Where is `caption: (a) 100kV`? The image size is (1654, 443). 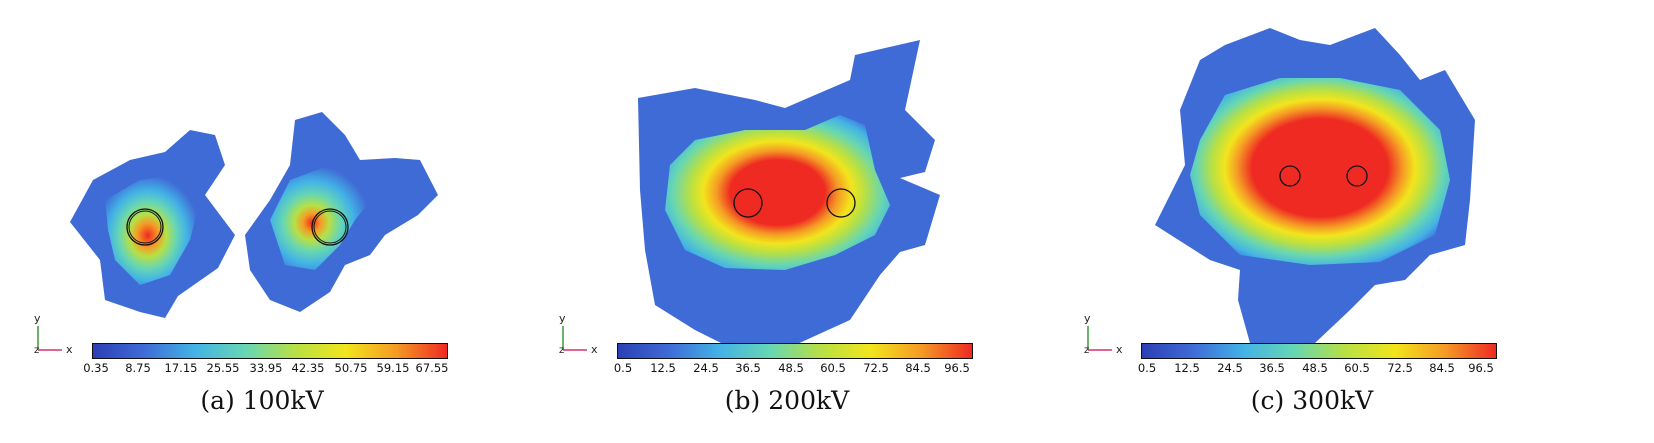 caption: (a) 100kV is located at coordinates (262, 400).